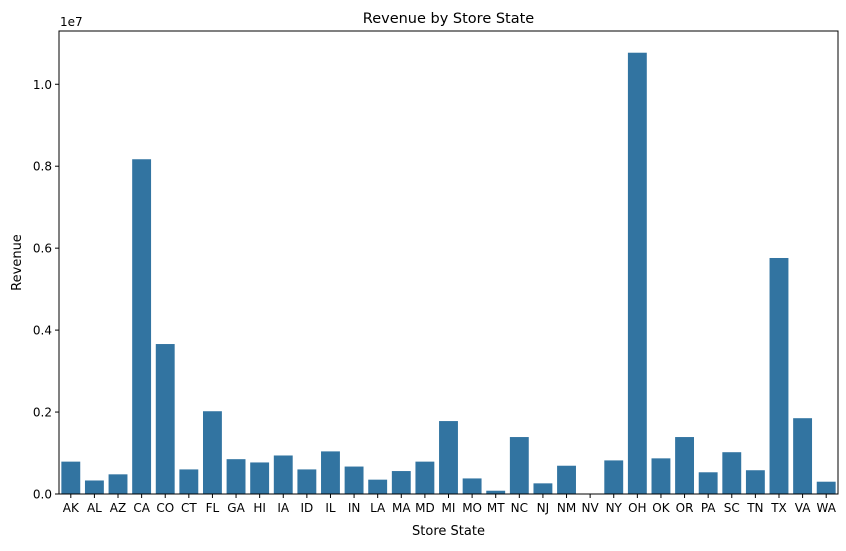 The width and height of the screenshot is (846, 551). Describe the element at coordinates (71, 477) in the screenshot. I see `bar-ak` at that location.